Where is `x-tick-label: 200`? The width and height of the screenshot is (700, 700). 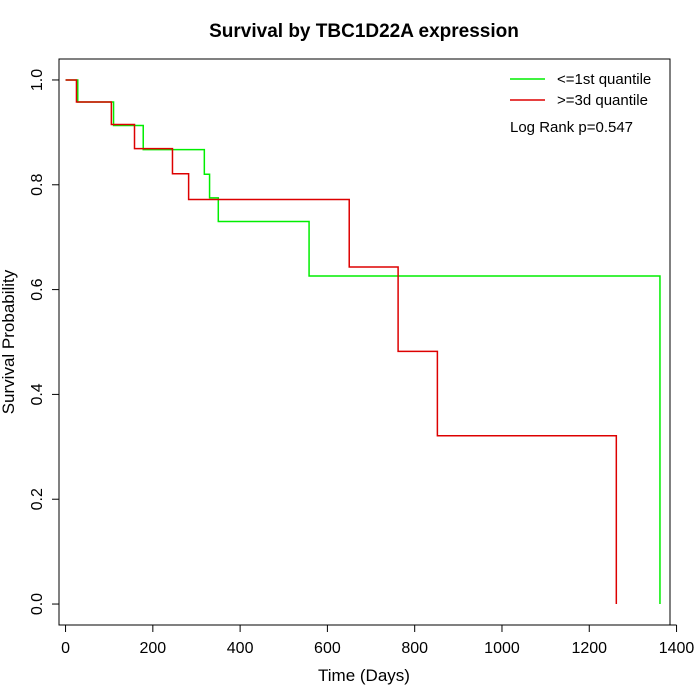 x-tick-label: 200 is located at coordinates (152, 648).